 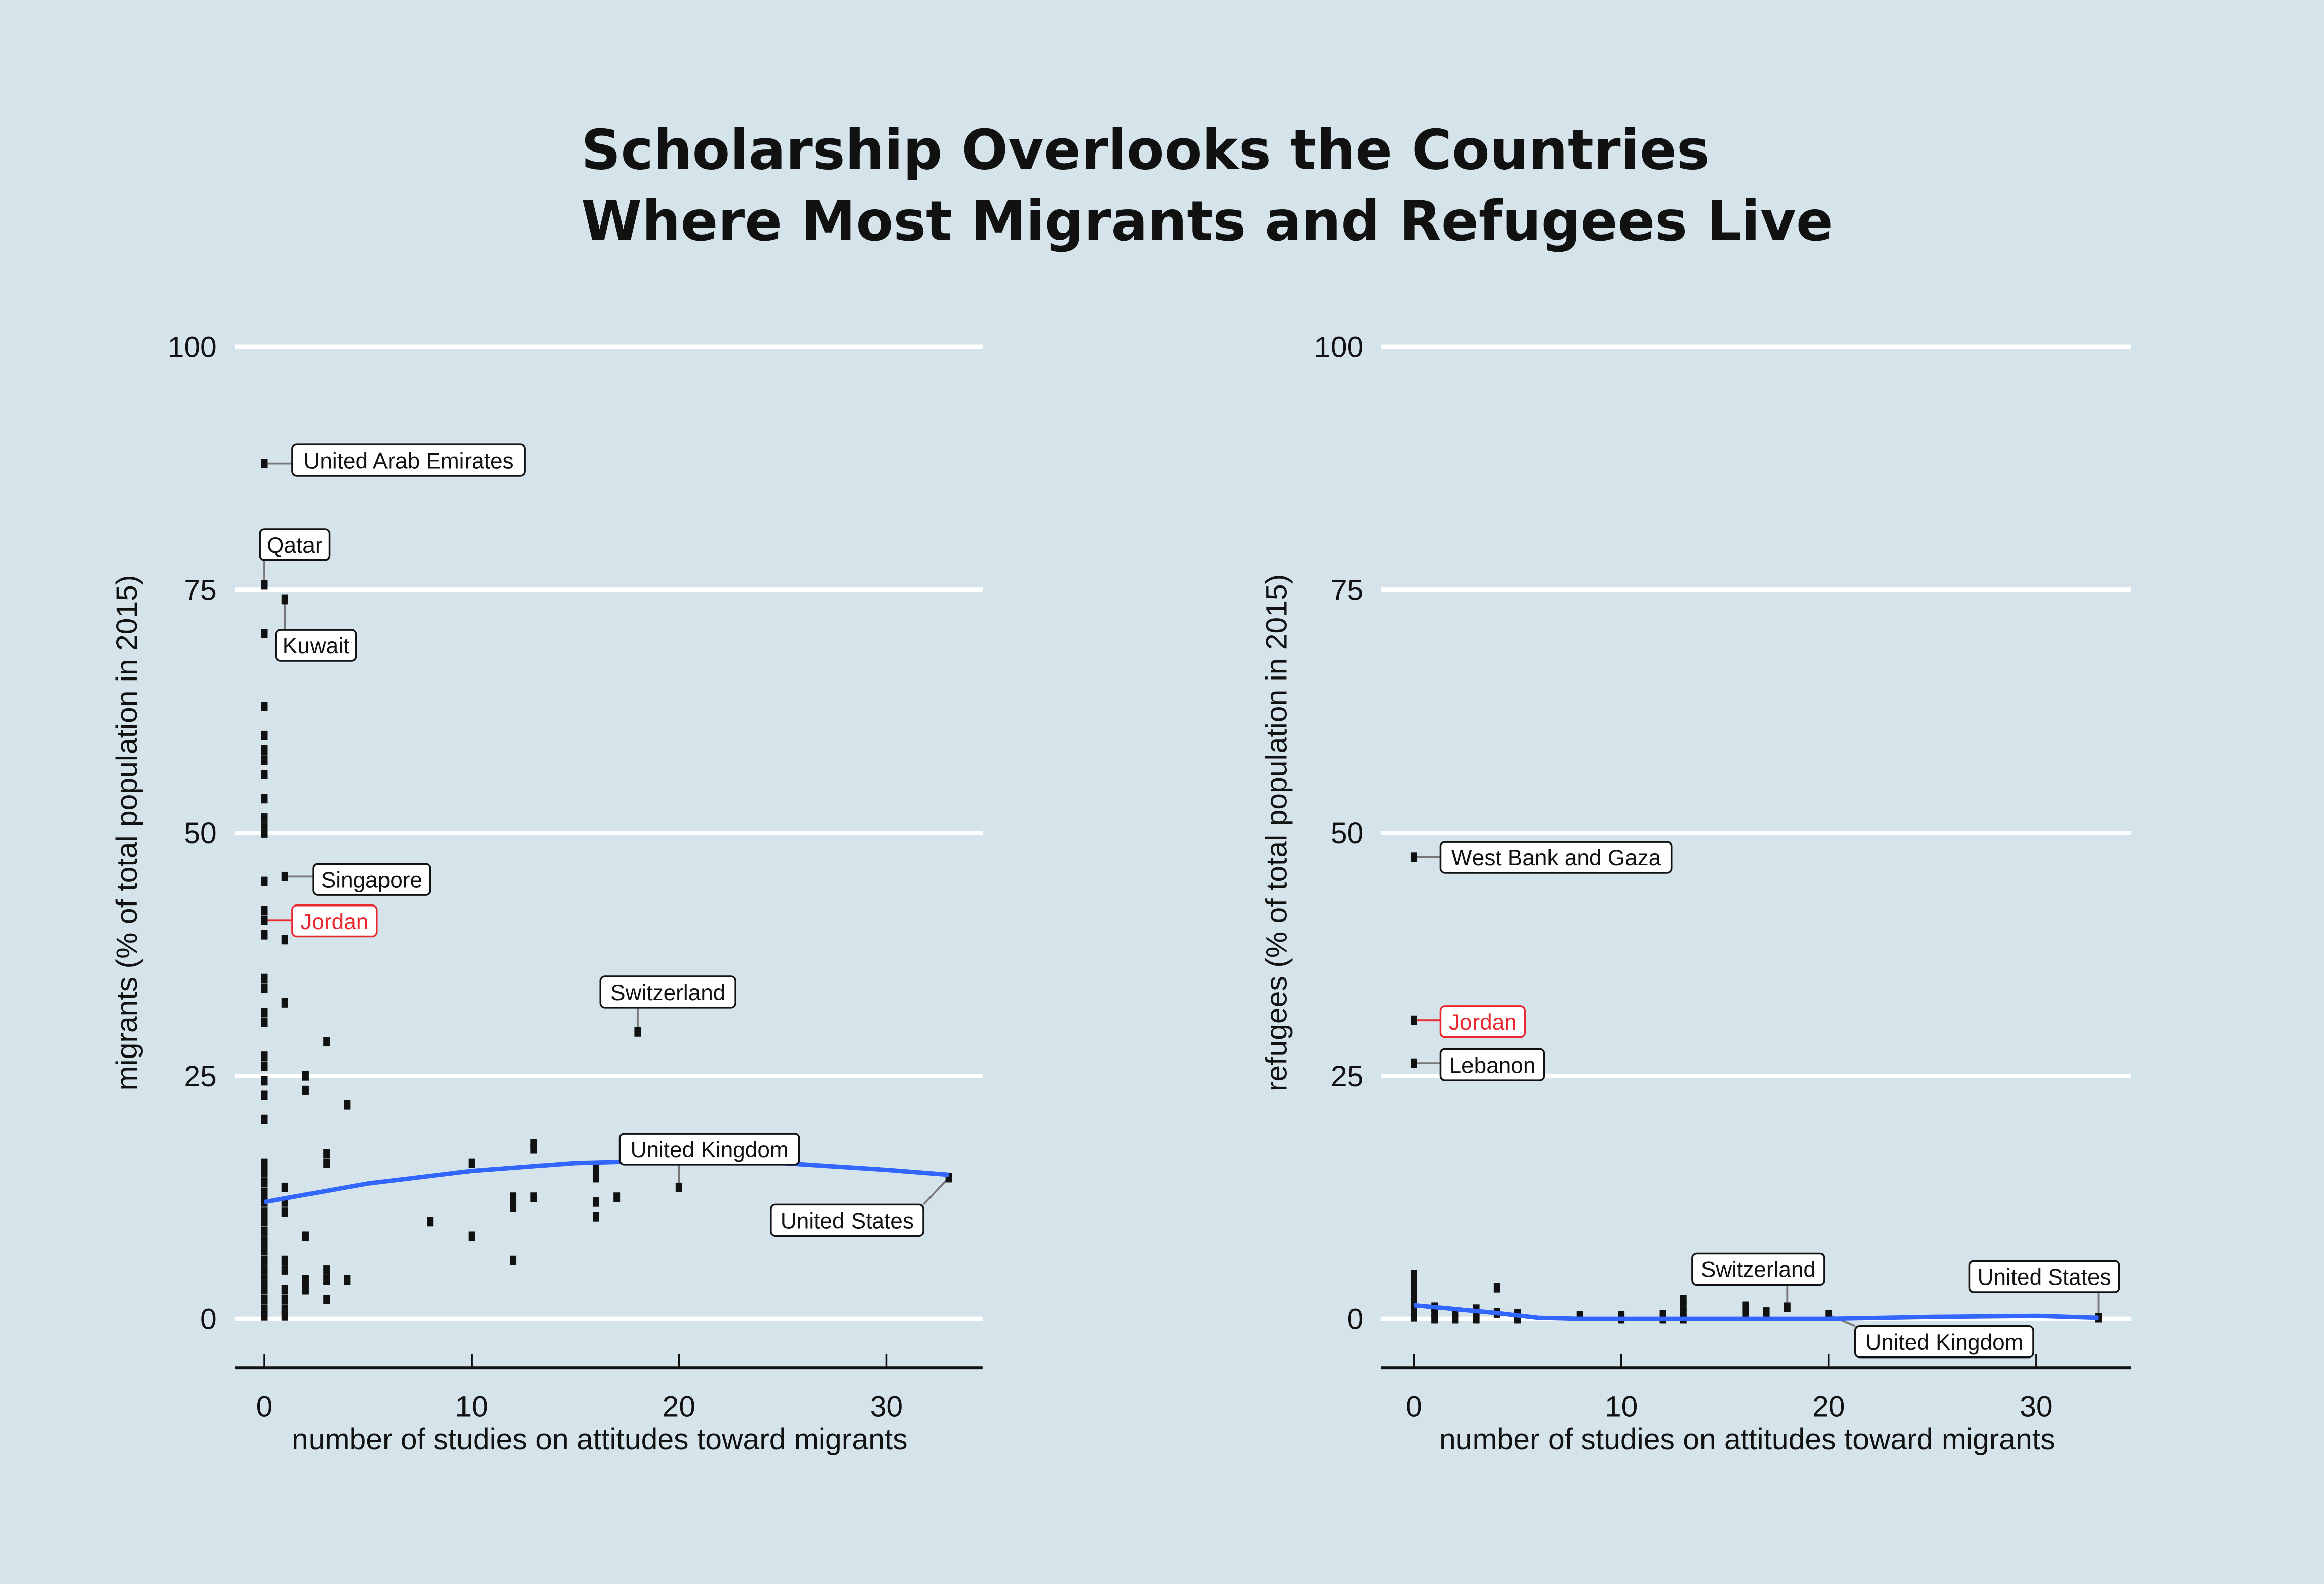 I want to click on annotation-label: United Arab Emirates, so click(x=409, y=460).